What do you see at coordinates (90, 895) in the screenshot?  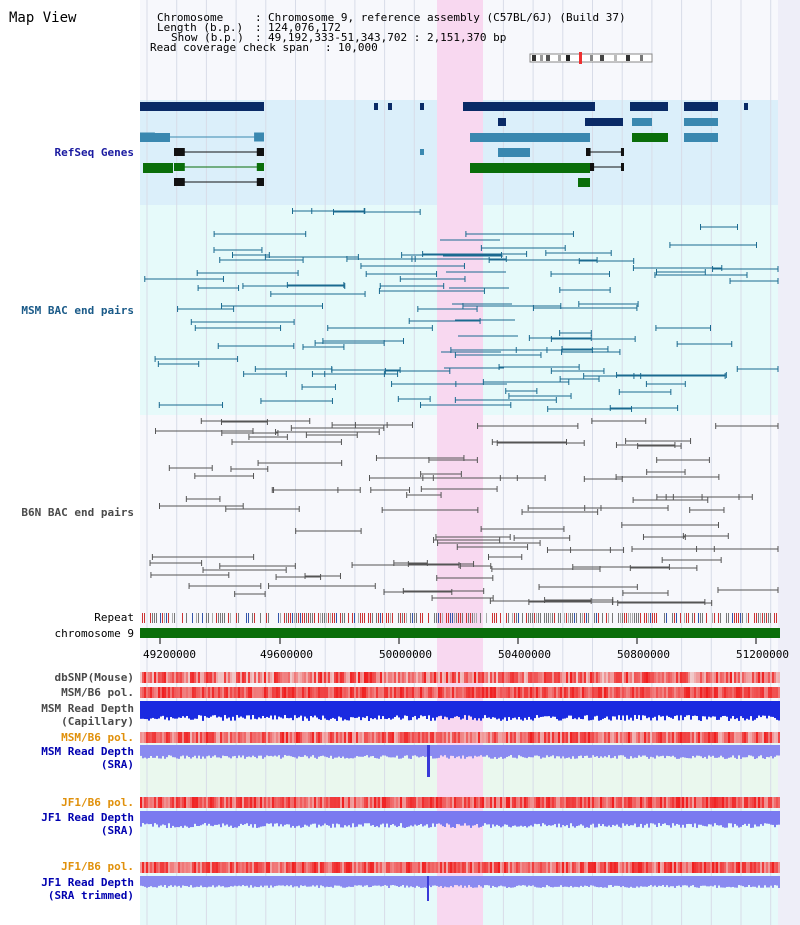 I see `jf1-depth-trim-sub: (SRA trimmed)` at bounding box center [90, 895].